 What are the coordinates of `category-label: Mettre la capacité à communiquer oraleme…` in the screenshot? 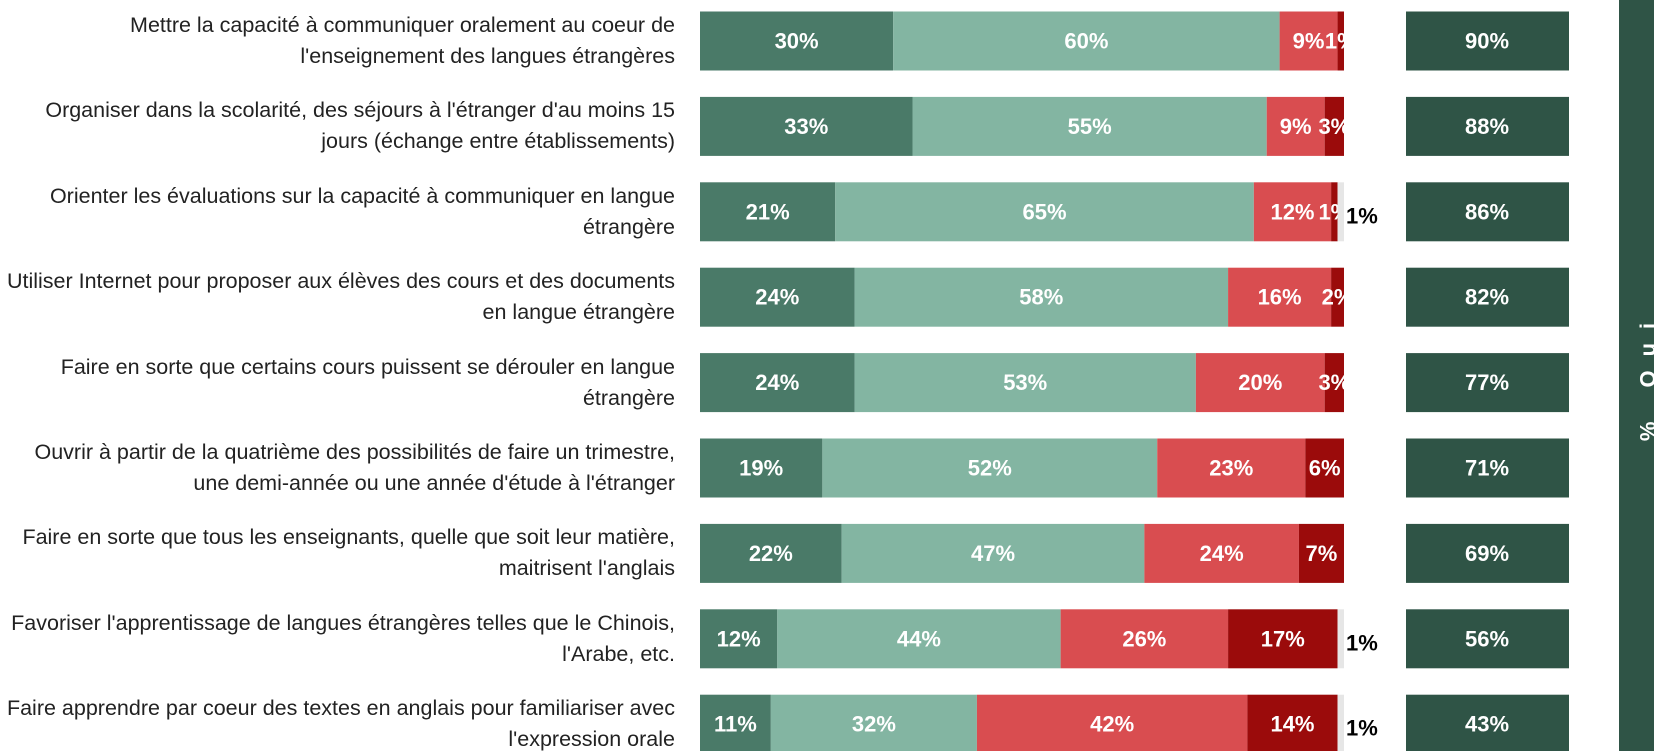 It's located at (402, 40).